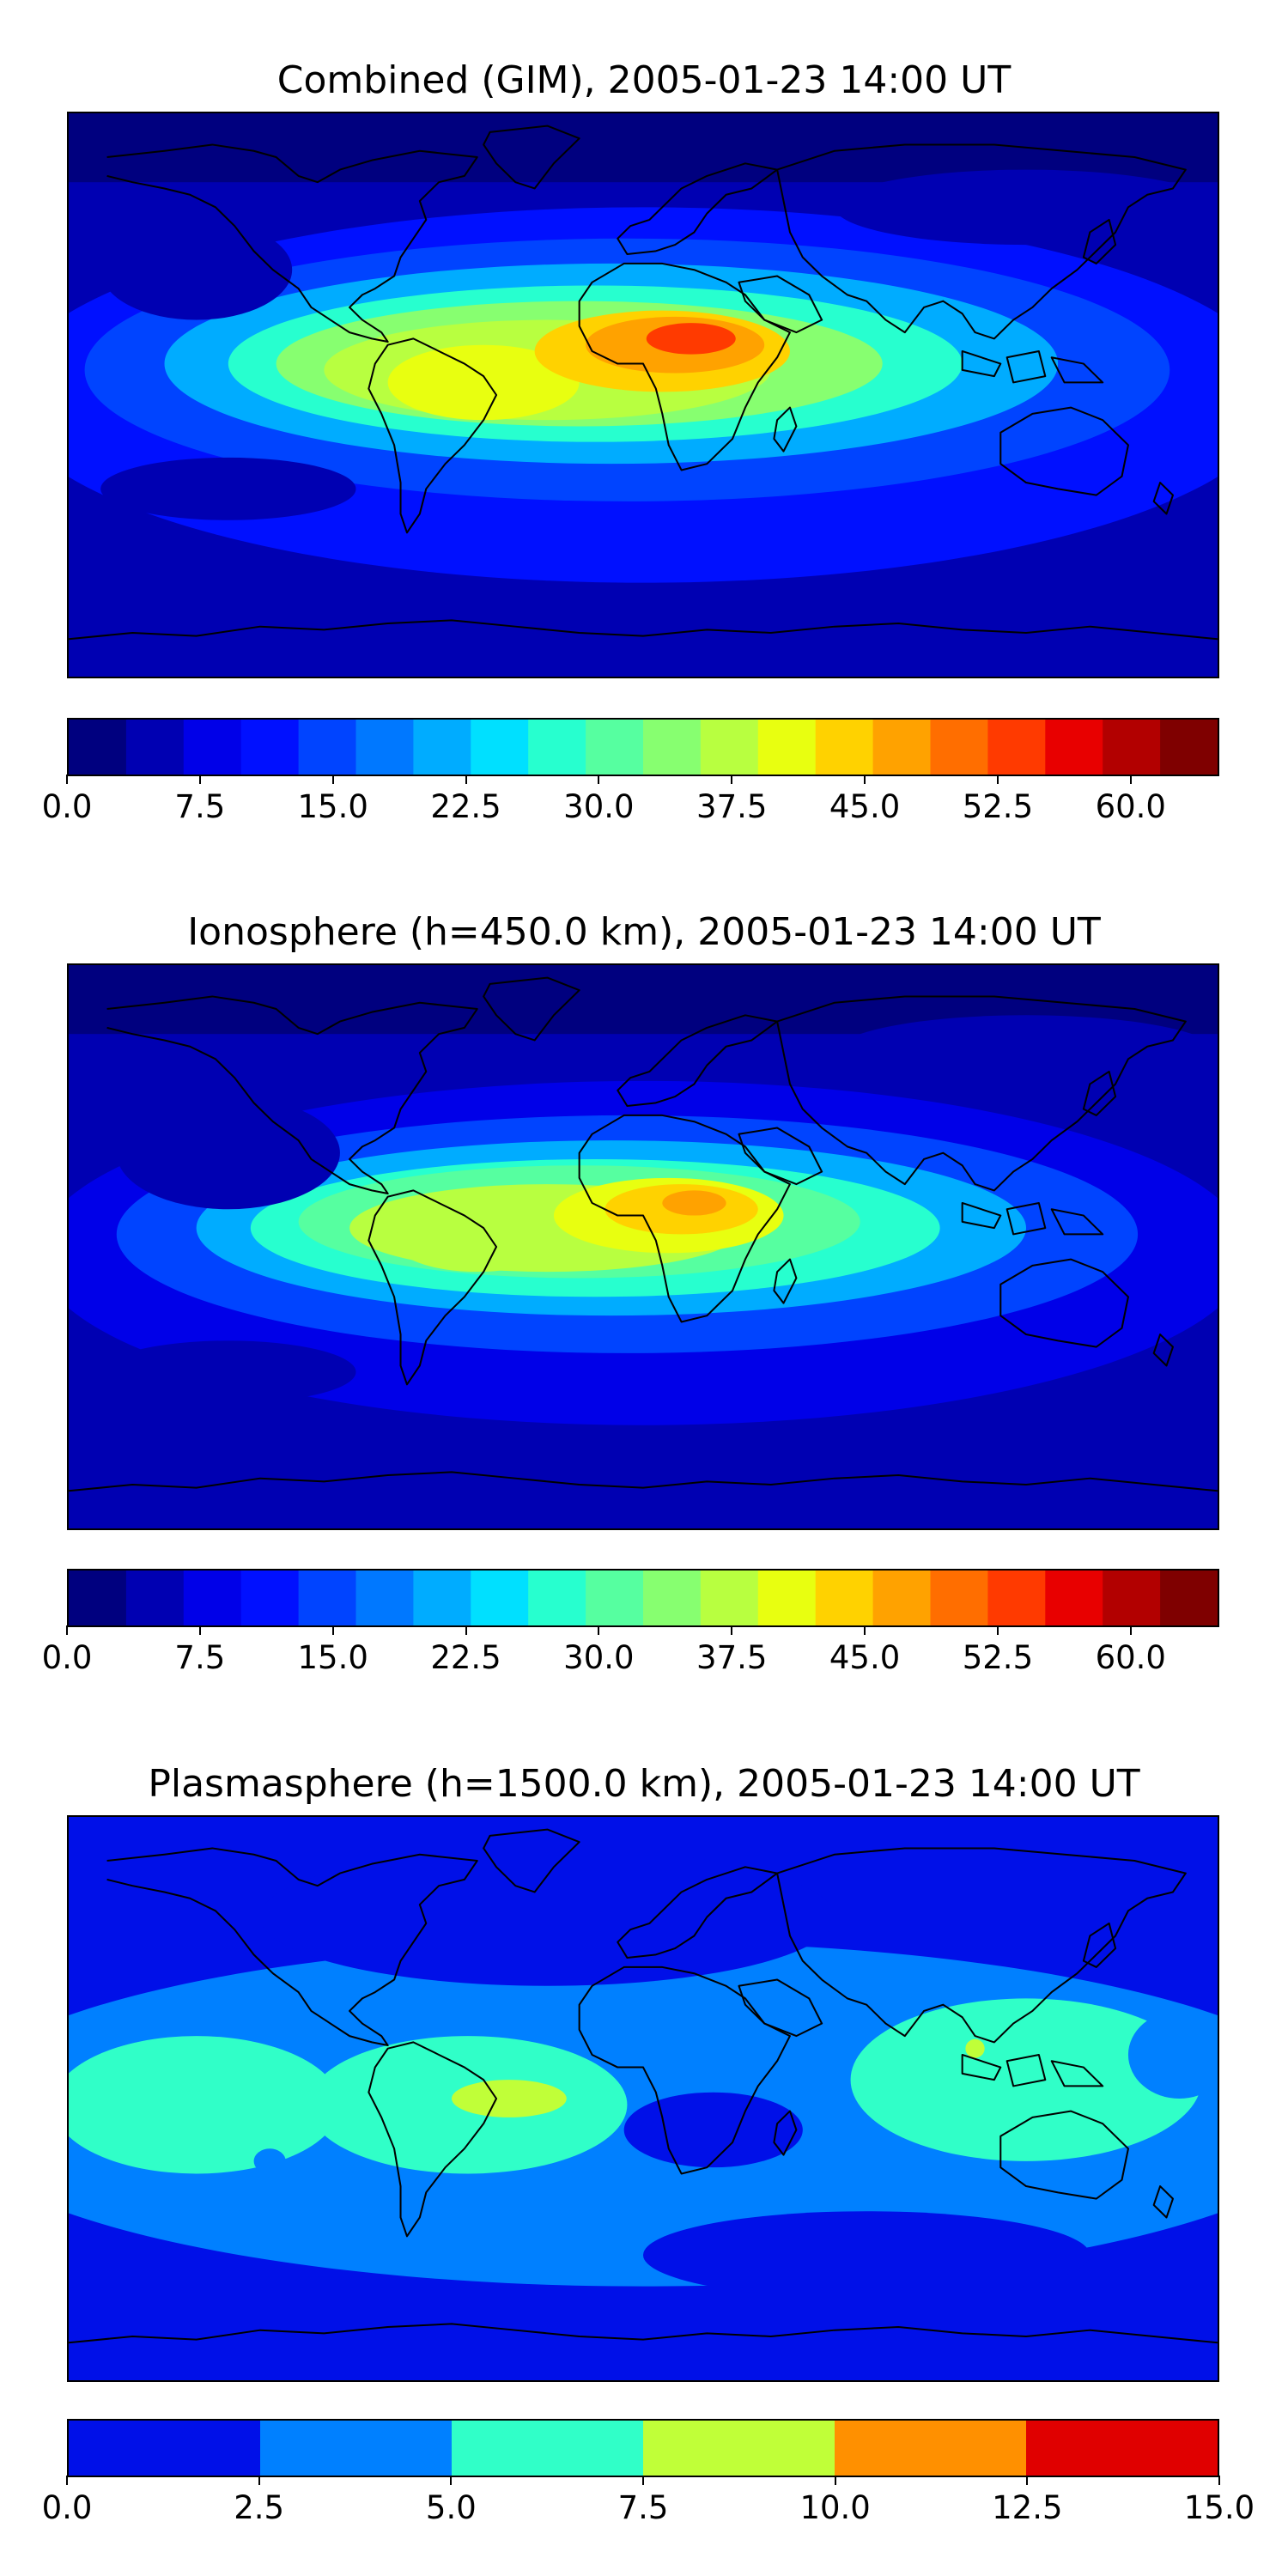 The image size is (1288, 2576). I want to click on panel-3-colorbar, so click(643, 2448).